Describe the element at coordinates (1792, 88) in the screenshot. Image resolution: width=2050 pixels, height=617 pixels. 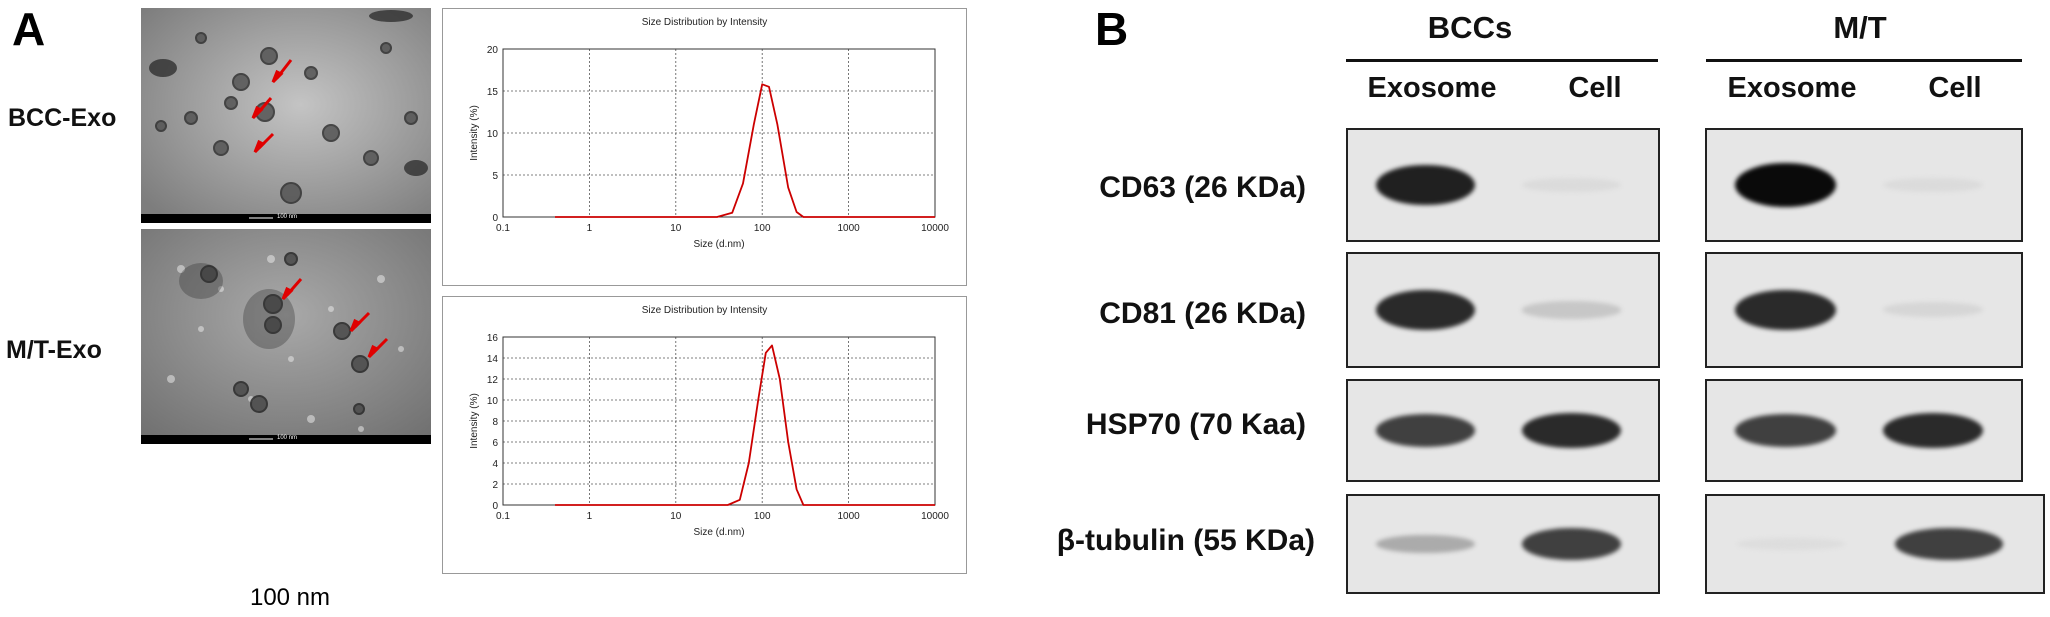
I see `col-label-mt-exosome: Exosome` at that location.